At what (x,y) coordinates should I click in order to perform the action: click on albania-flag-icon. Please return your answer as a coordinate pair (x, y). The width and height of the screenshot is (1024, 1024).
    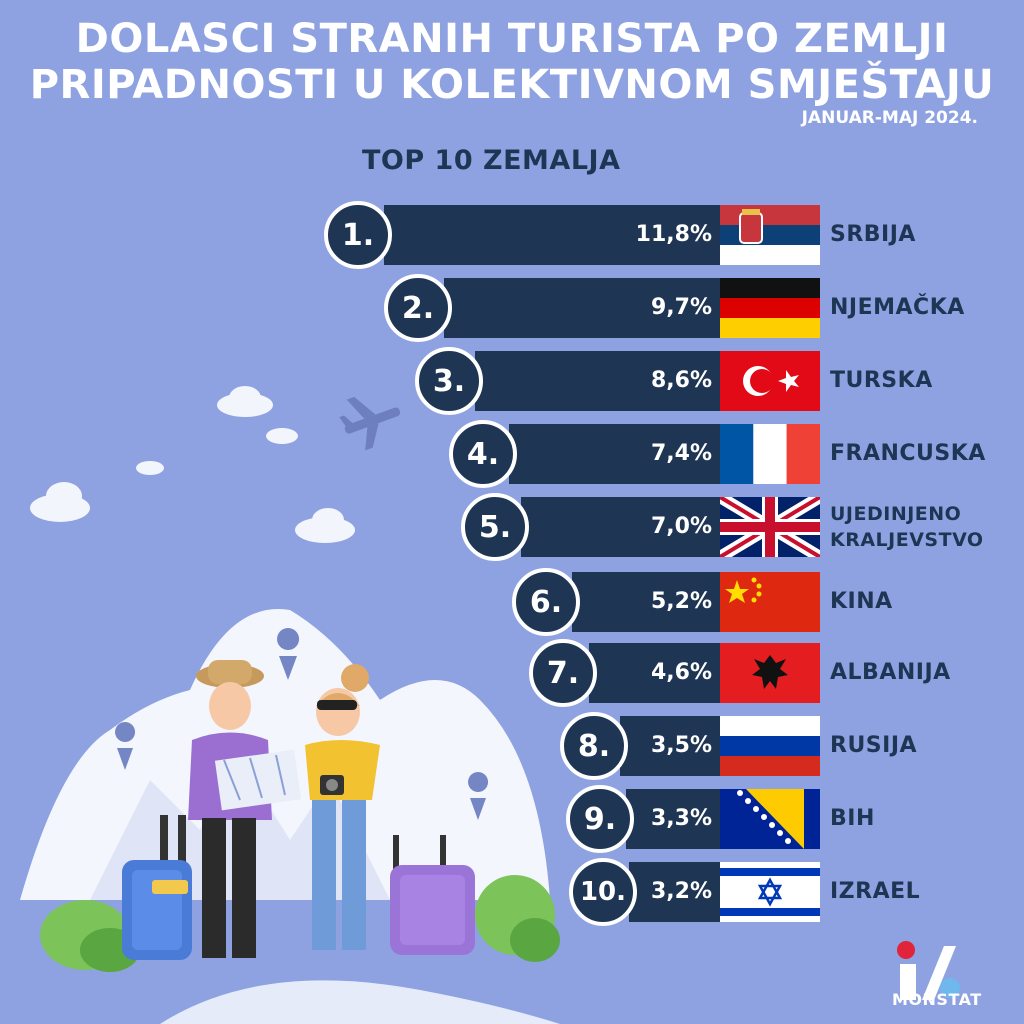
    Looking at the image, I should click on (770, 673).